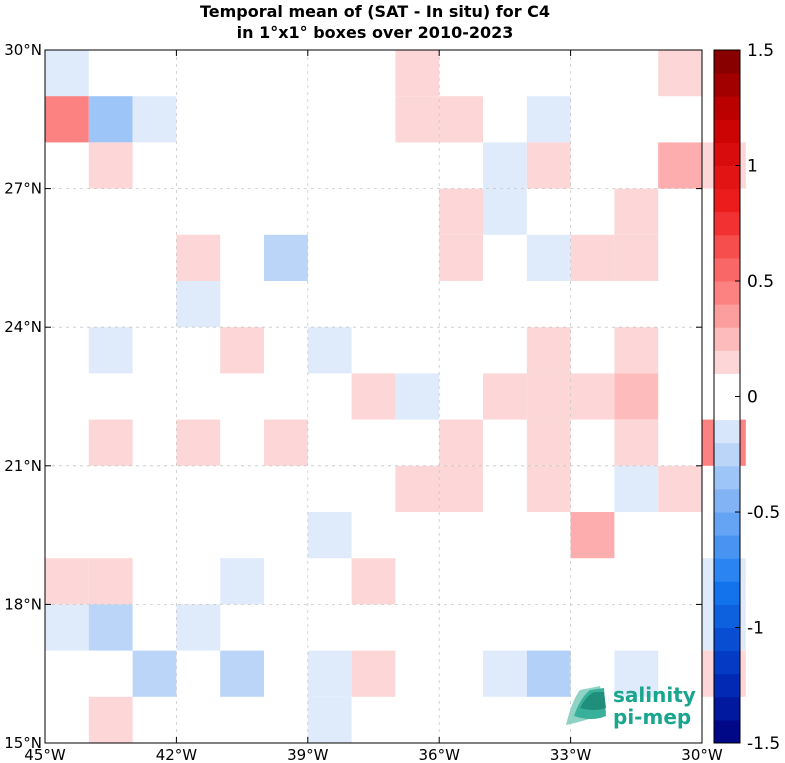  Describe the element at coordinates (571, 754) in the screenshot. I see `x-tick-label: 33°W` at that location.